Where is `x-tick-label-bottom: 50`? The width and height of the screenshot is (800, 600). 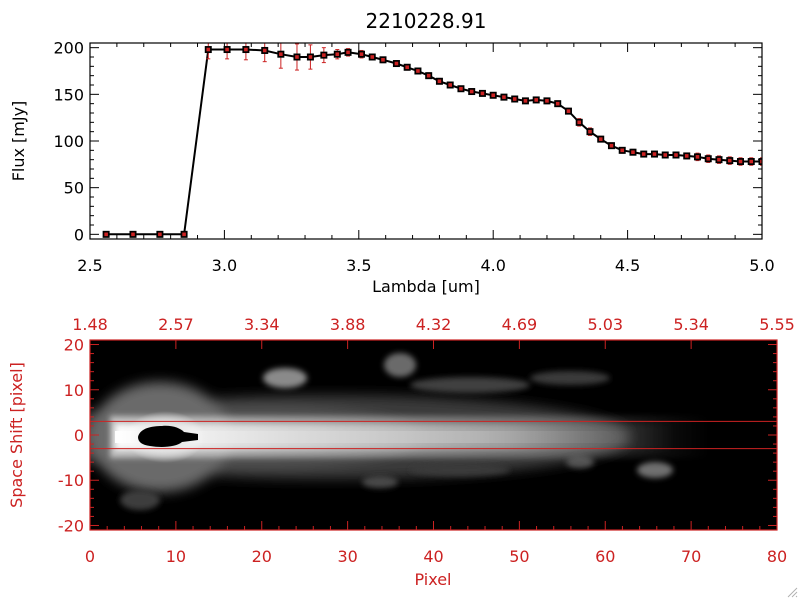
x-tick-label-bottom: 50 is located at coordinates (519, 556).